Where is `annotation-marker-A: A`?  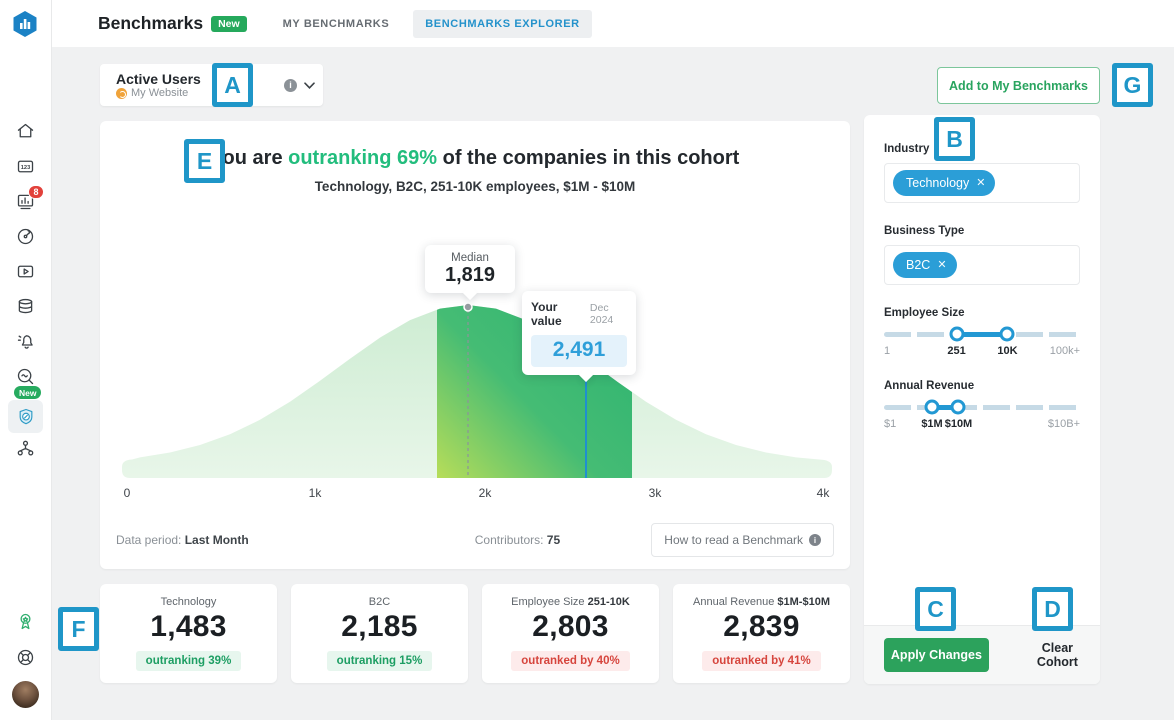
annotation-marker-A: A is located at coordinates (232, 85).